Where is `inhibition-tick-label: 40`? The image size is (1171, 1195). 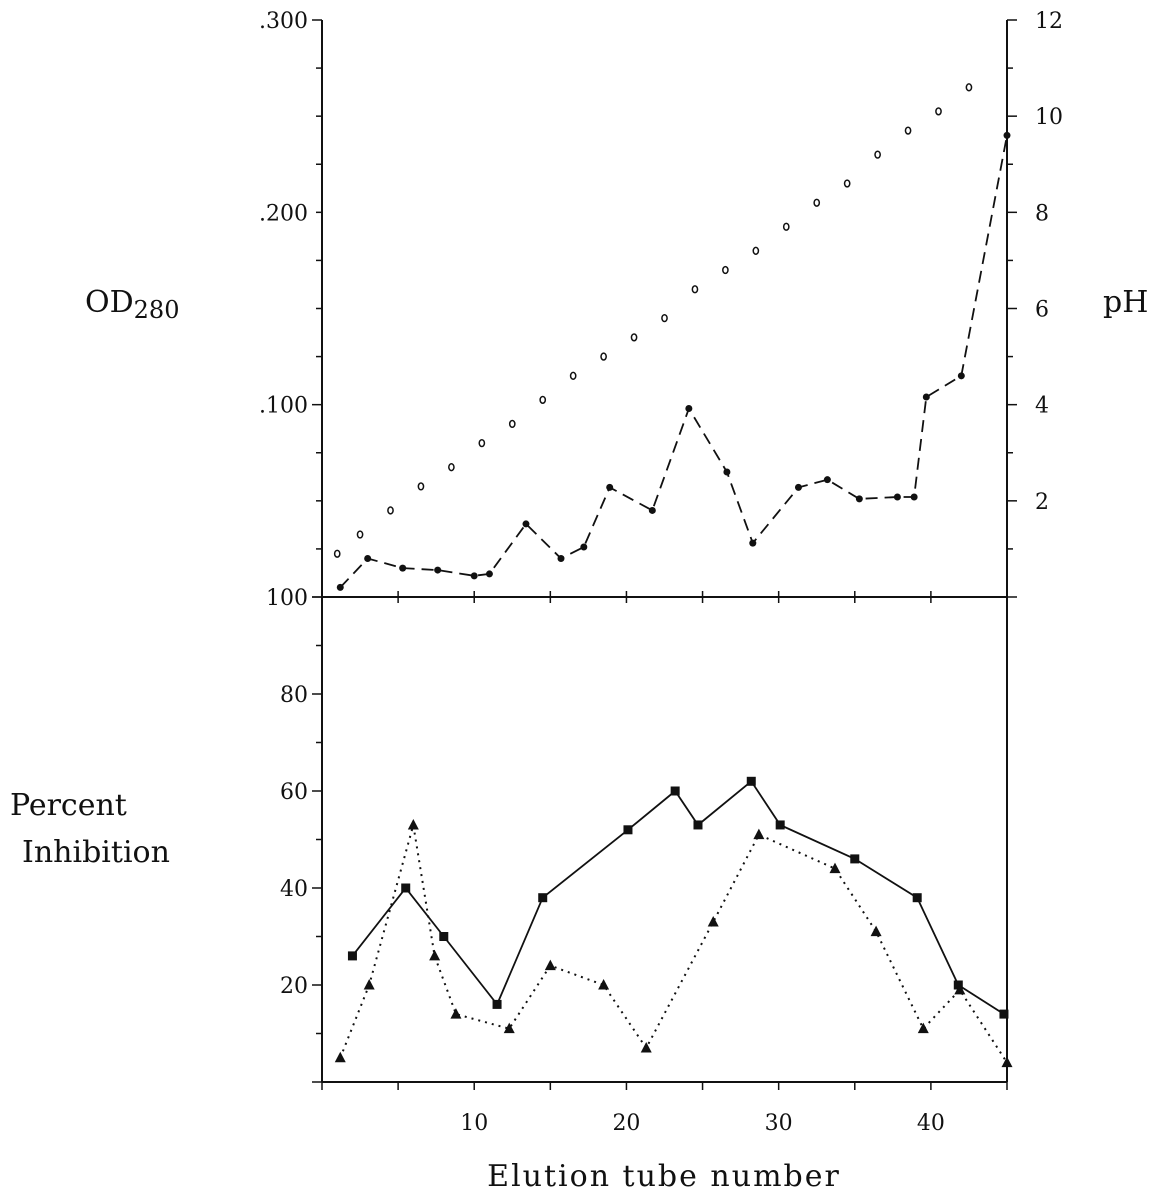
inhibition-tick-label: 40 is located at coordinates (294, 889).